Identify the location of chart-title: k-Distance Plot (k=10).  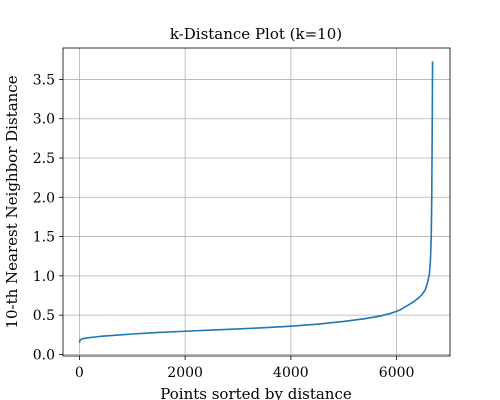
(256, 34).